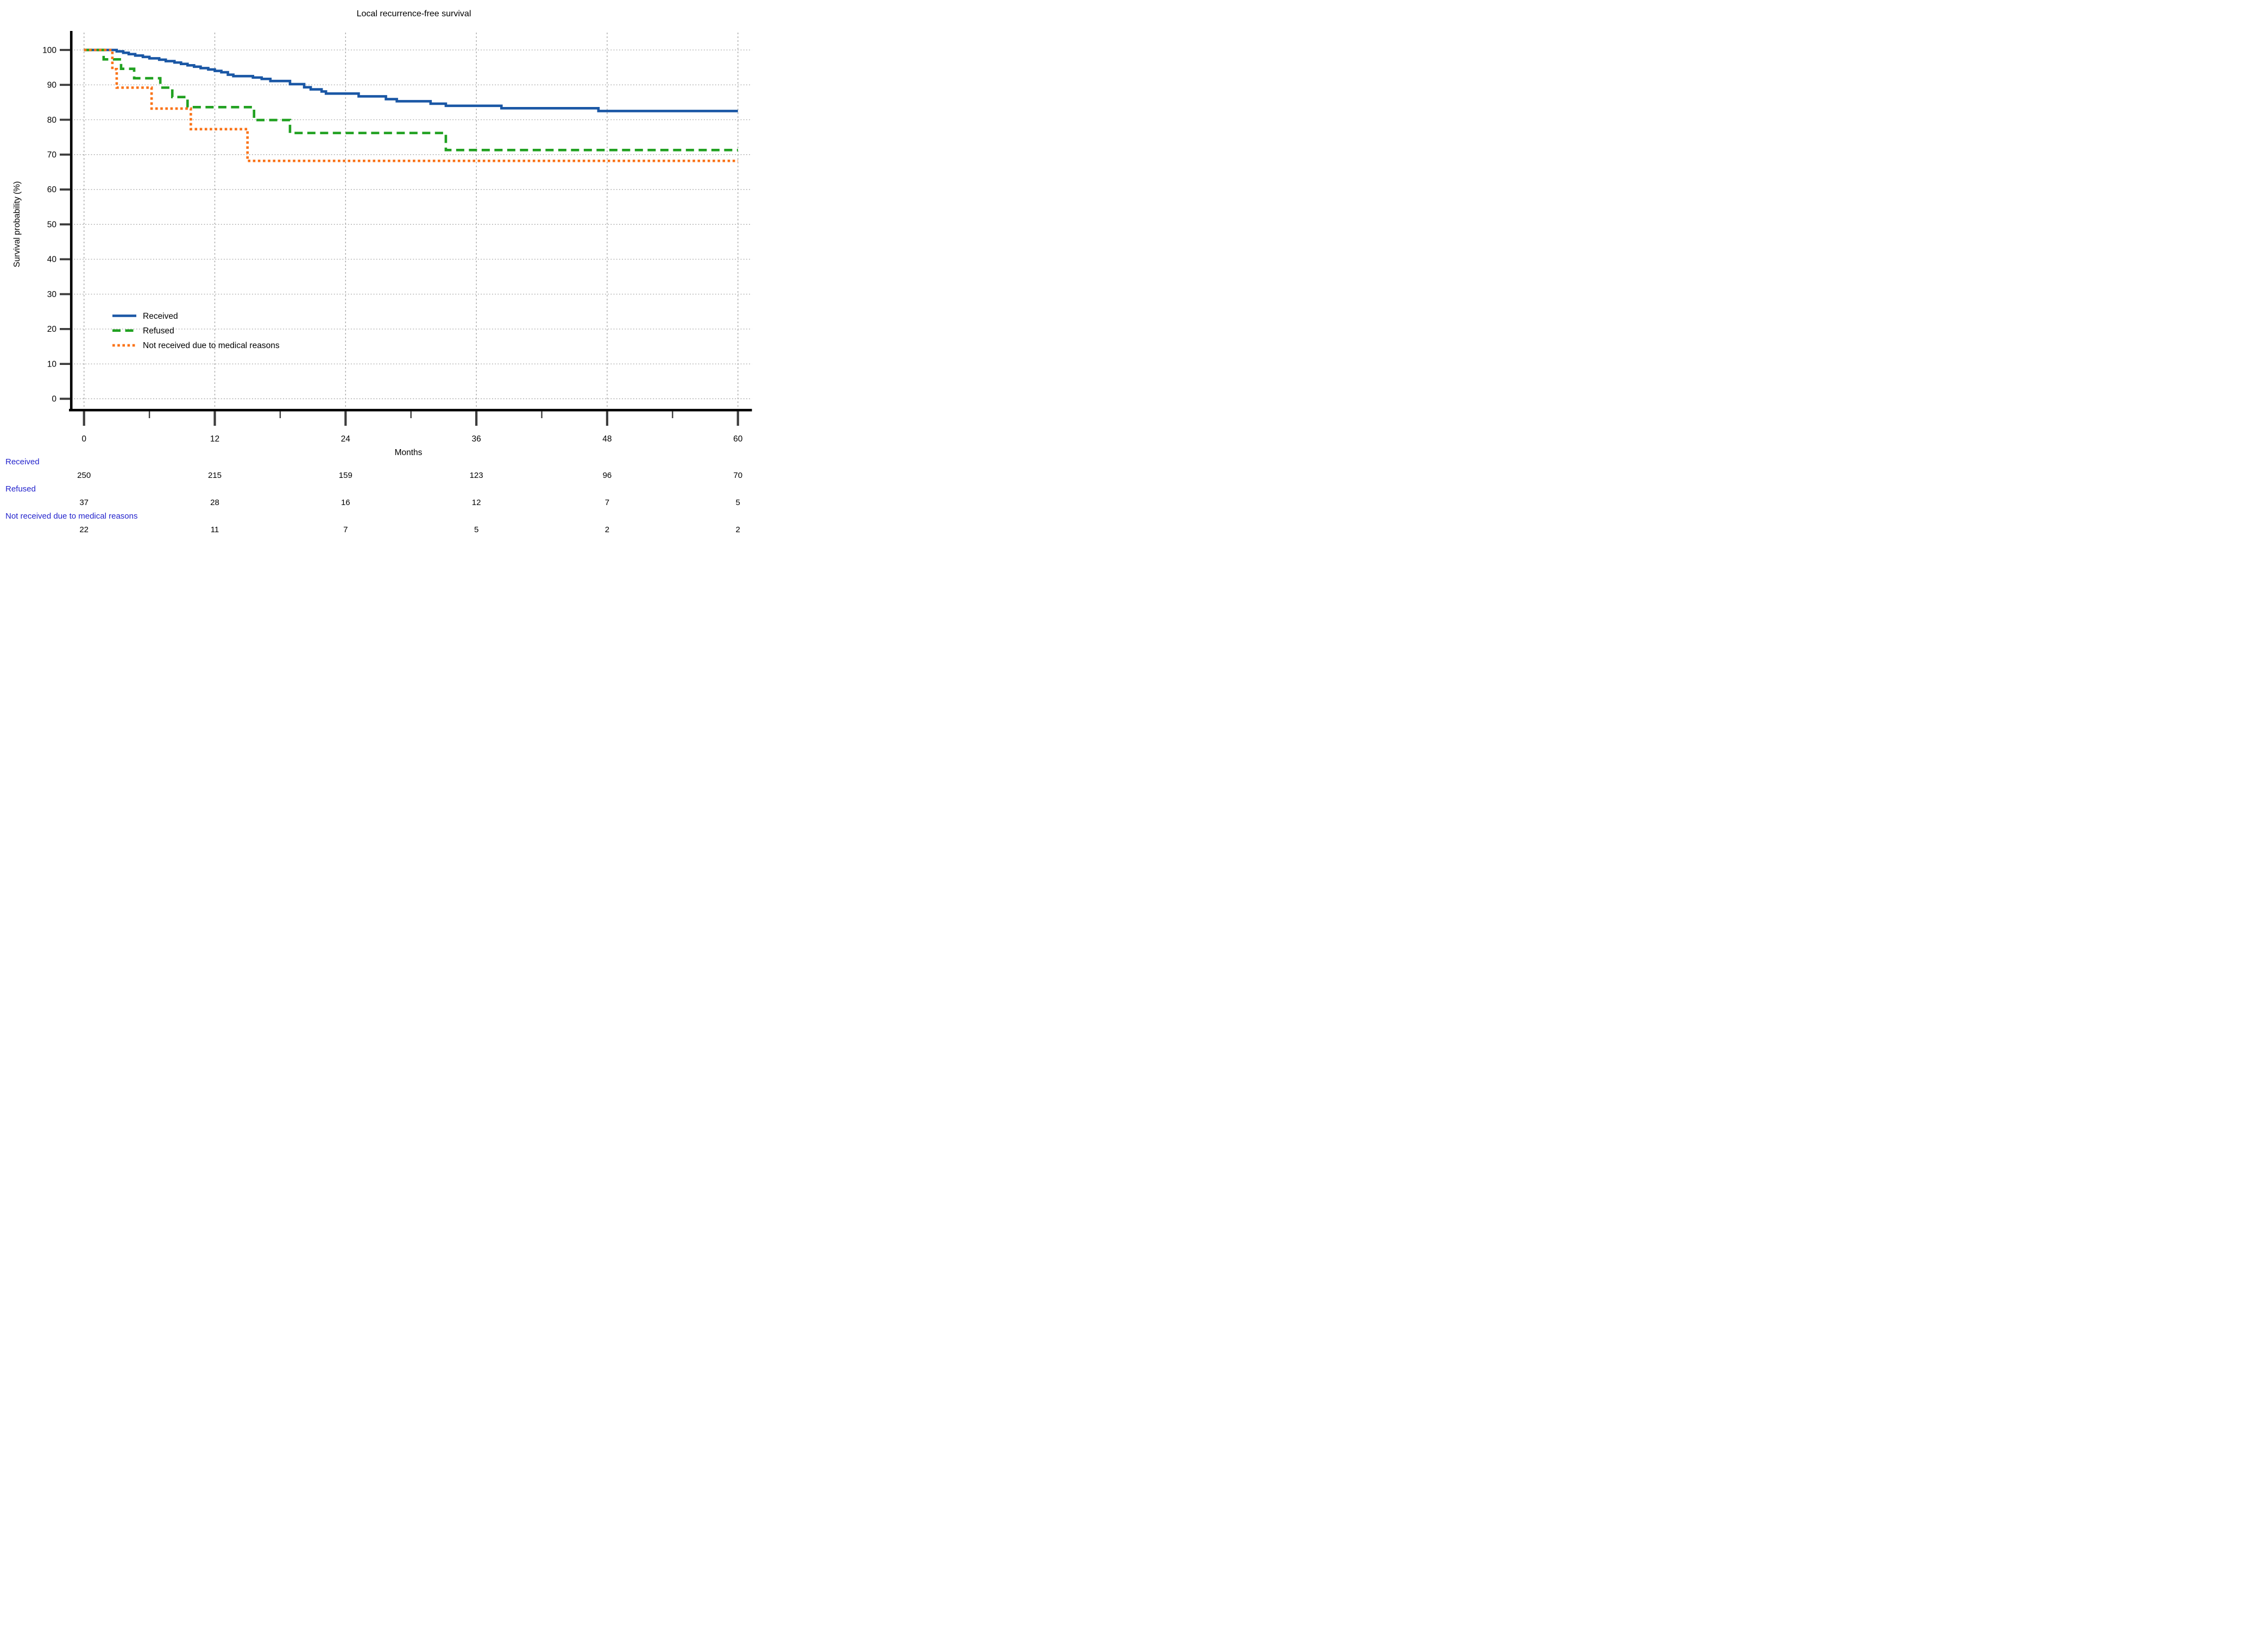  What do you see at coordinates (49, 50) in the screenshot?
I see `y-tick-label-100: 100` at bounding box center [49, 50].